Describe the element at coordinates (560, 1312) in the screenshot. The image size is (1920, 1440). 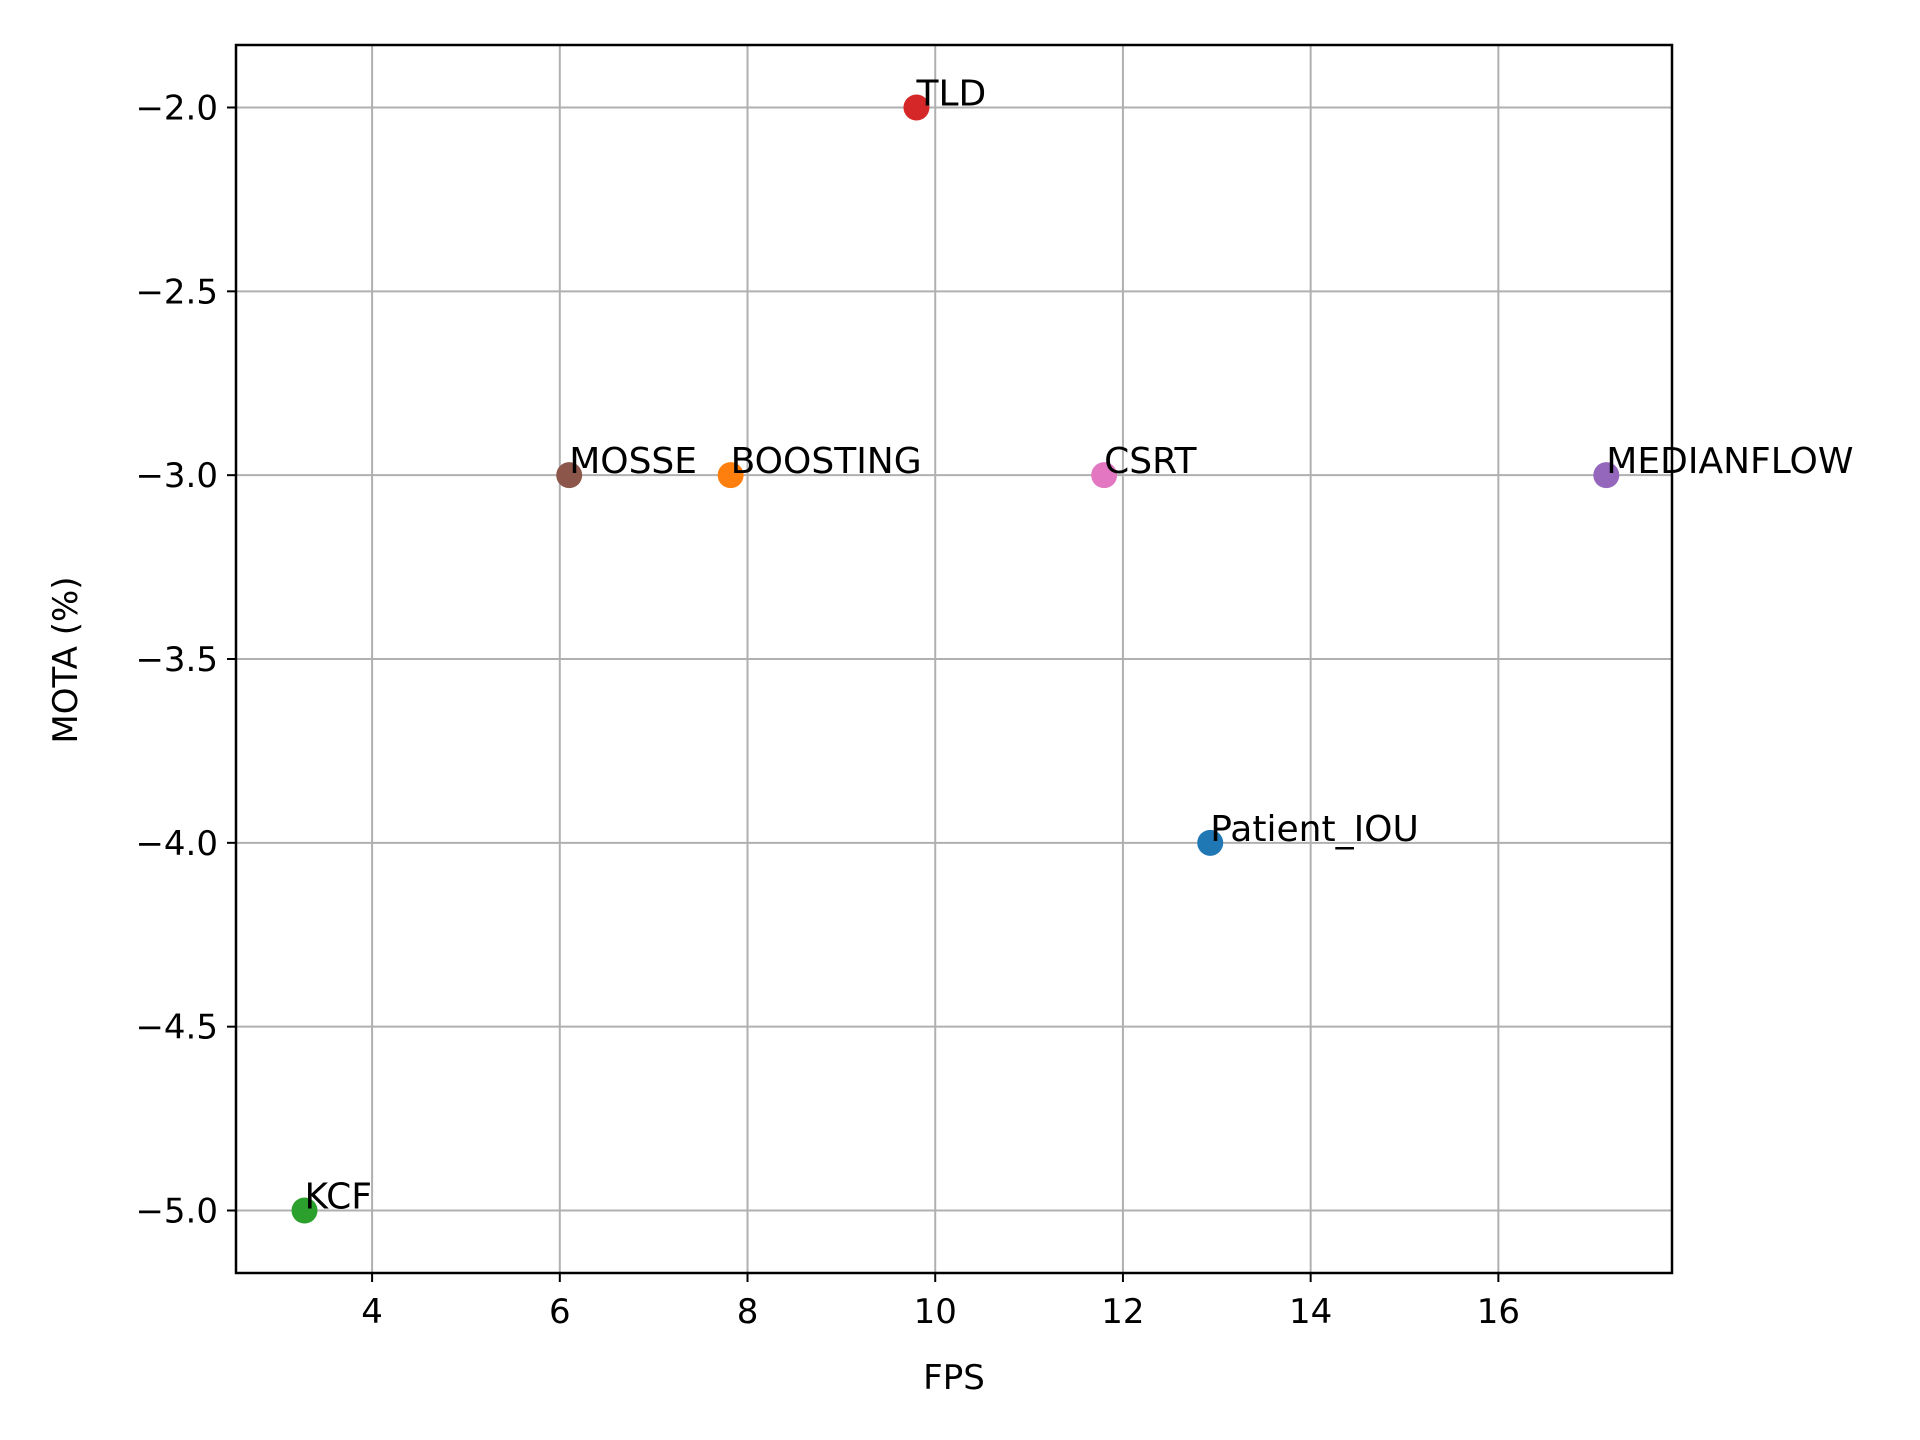
I see `x-tick-label: 6` at that location.